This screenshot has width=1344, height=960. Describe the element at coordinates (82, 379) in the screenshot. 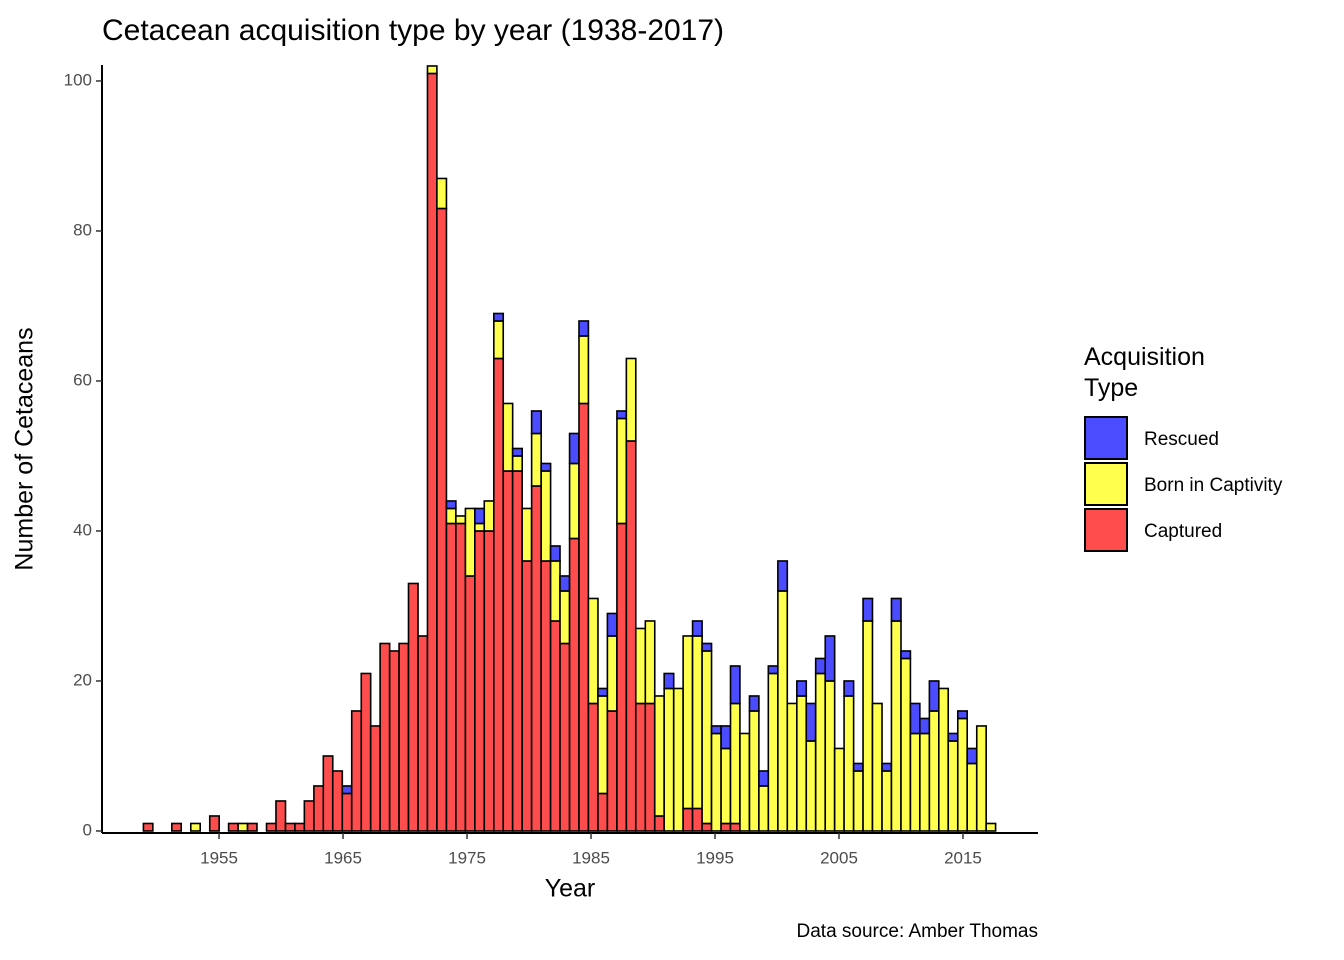

I see `y-tick-label: 60` at that location.